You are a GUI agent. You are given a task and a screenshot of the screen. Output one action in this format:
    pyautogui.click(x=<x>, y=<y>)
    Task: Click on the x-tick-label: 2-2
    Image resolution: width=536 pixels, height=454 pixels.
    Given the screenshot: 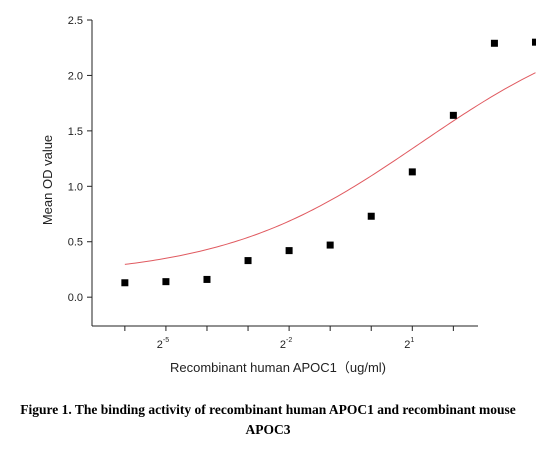 What is the action you would take?
    pyautogui.click(x=286, y=344)
    